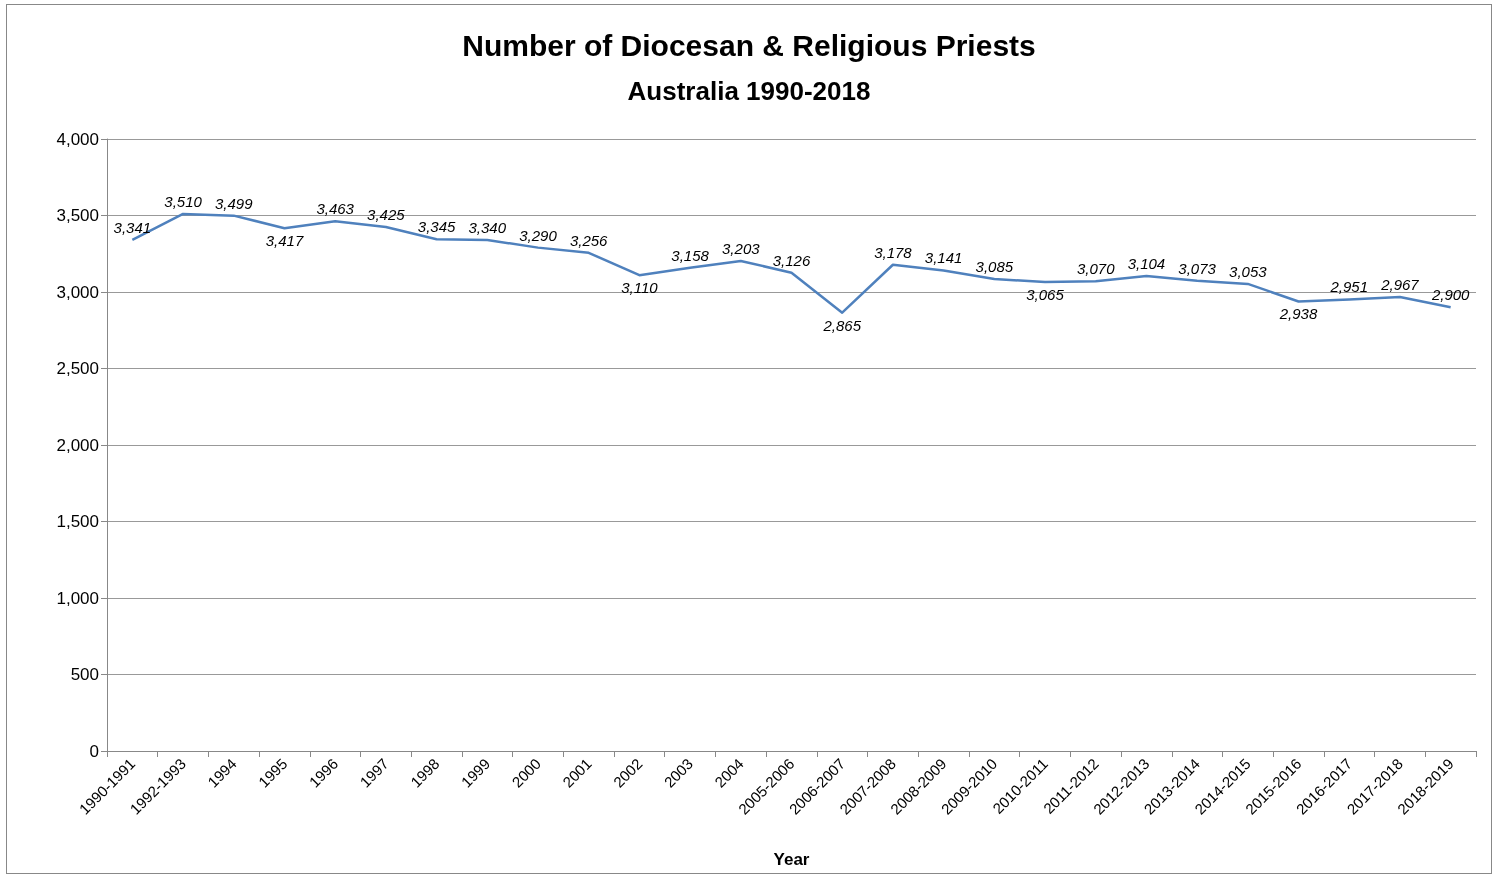 Image resolution: width=1494 pixels, height=877 pixels. What do you see at coordinates (77, 139) in the screenshot?
I see `y-tick-label: 4,000` at bounding box center [77, 139].